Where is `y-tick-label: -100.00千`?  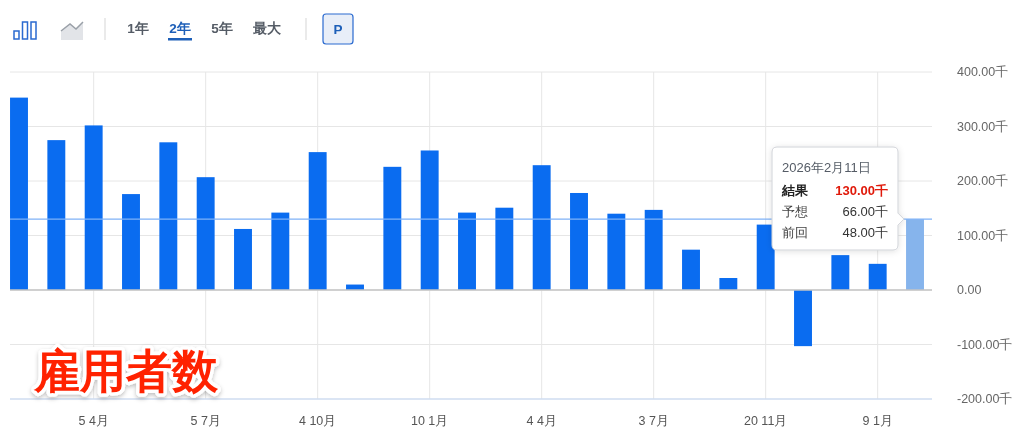
y-tick-label: -100.00千 is located at coordinates (985, 344).